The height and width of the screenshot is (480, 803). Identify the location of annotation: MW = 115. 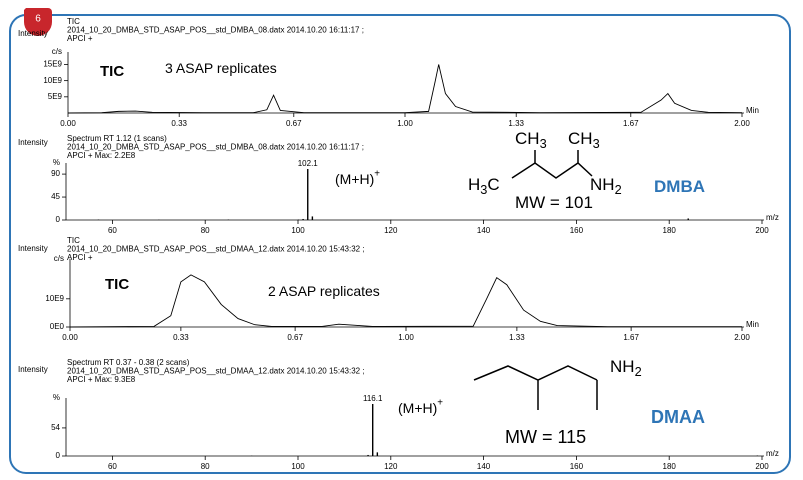
(545, 437).